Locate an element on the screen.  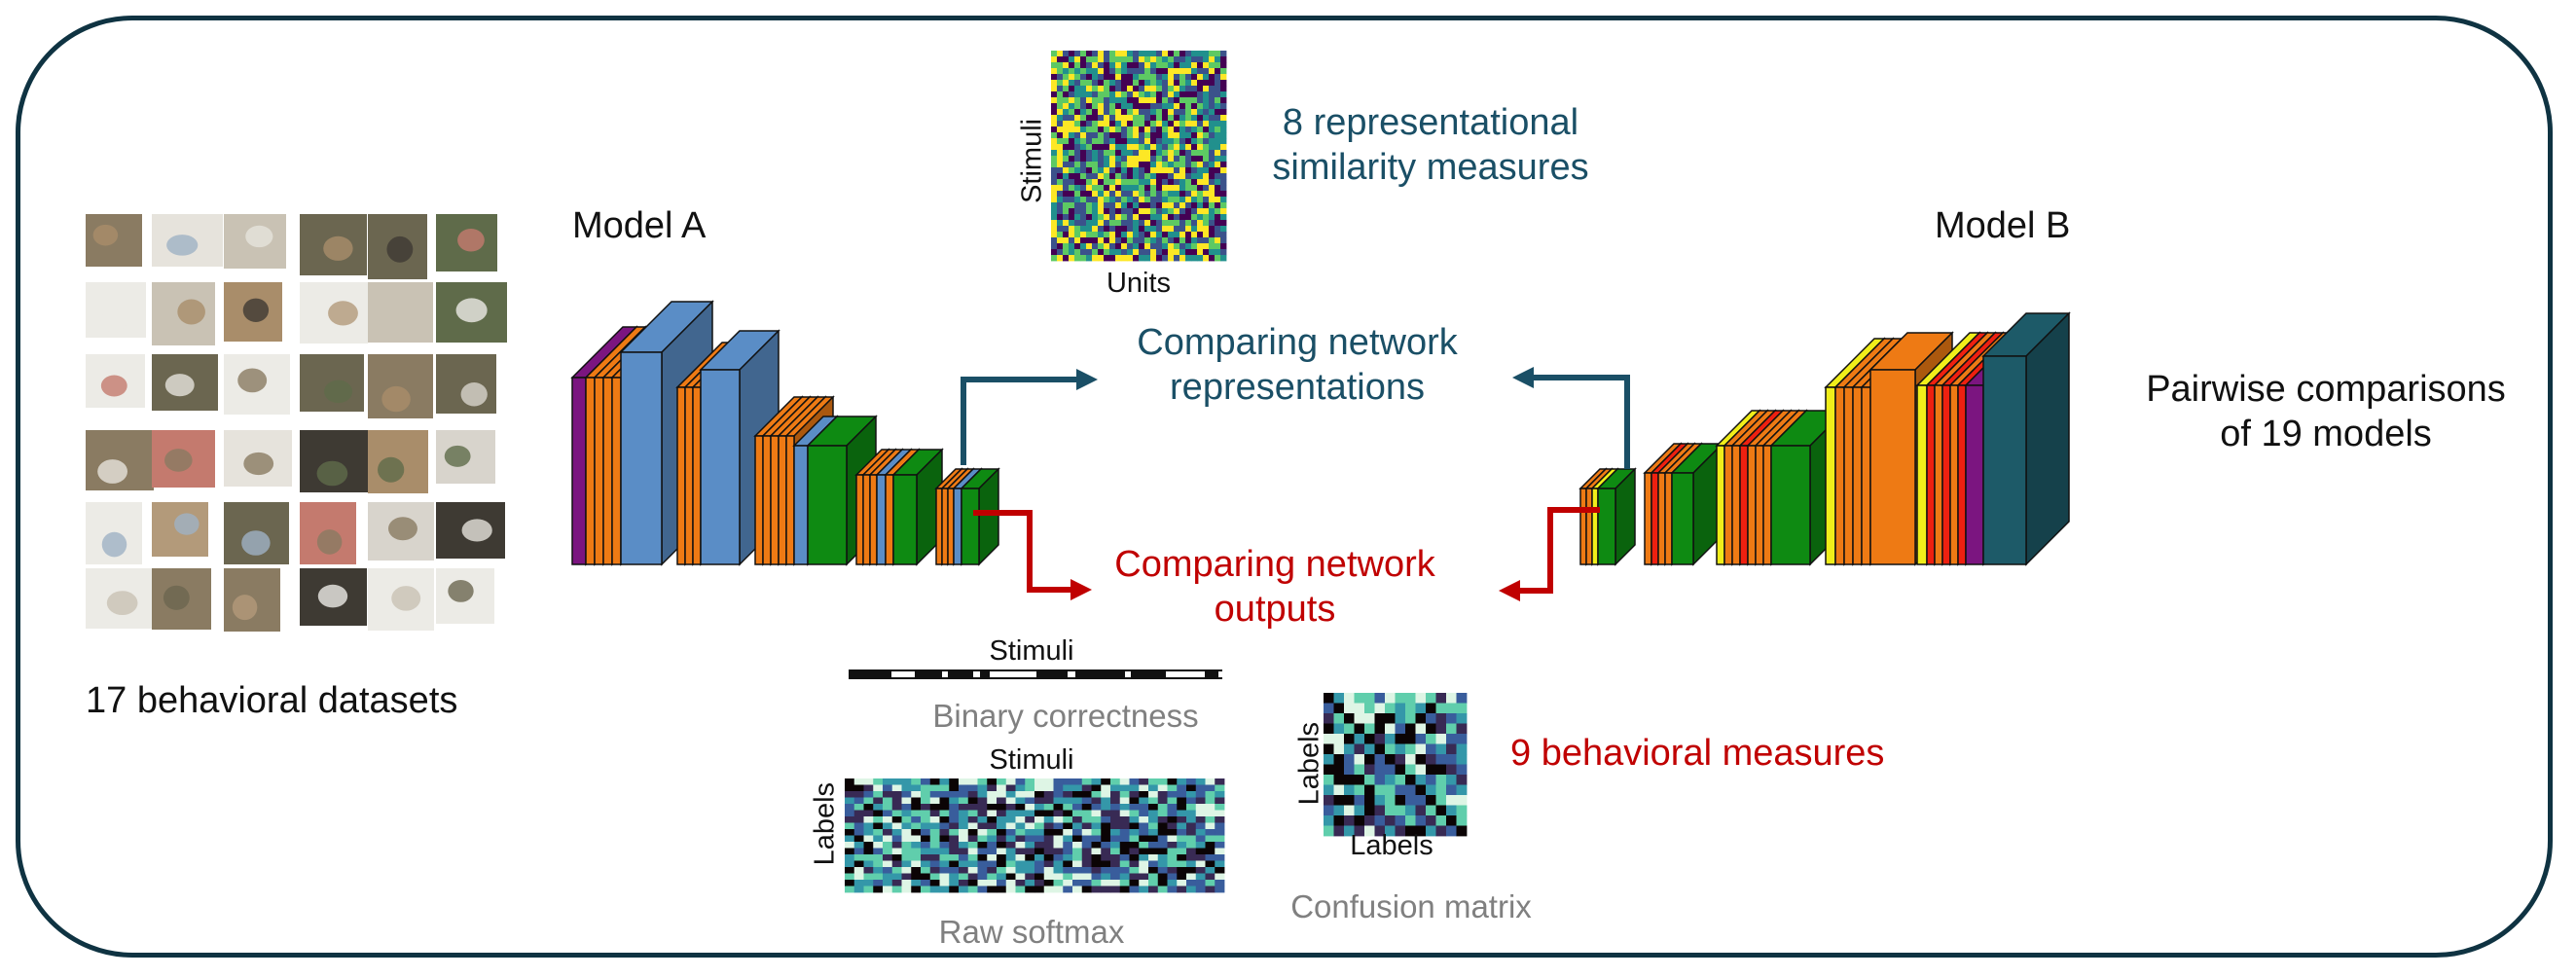
b-layer-front is located at coordinates (1752, 505).